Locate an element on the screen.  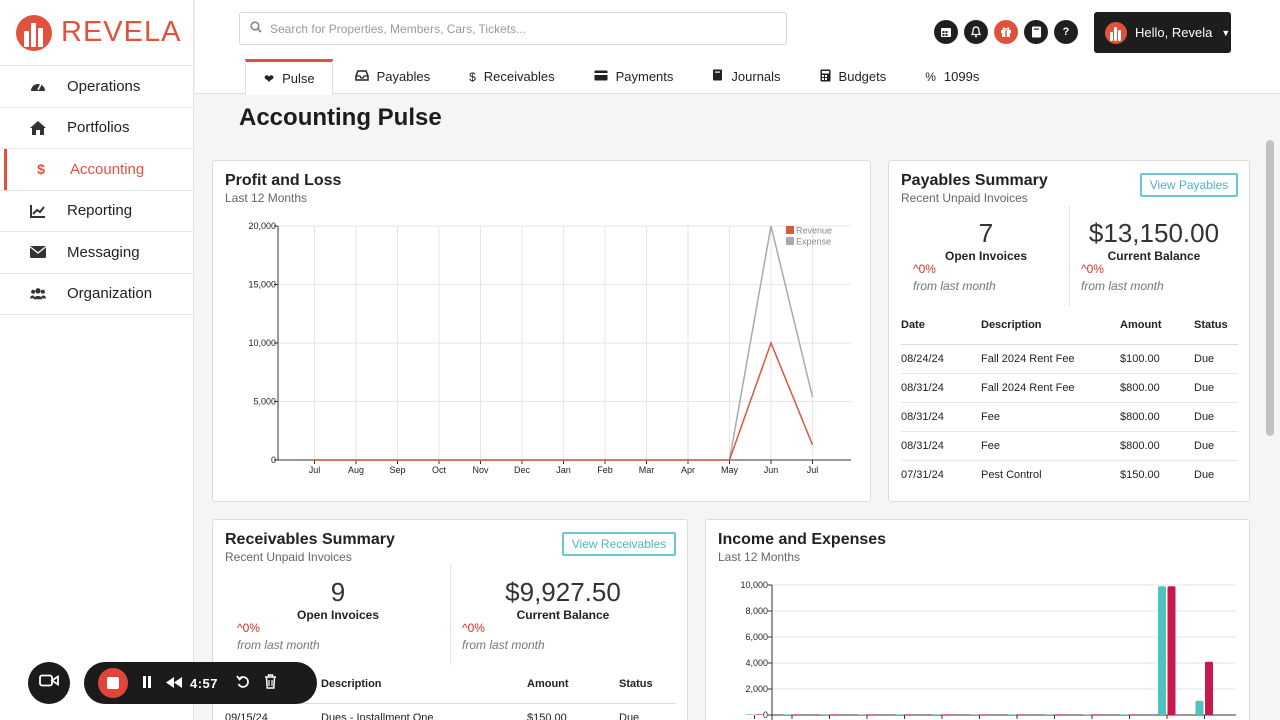
open-invoices-change: ^0% is located at coordinates (924, 269).